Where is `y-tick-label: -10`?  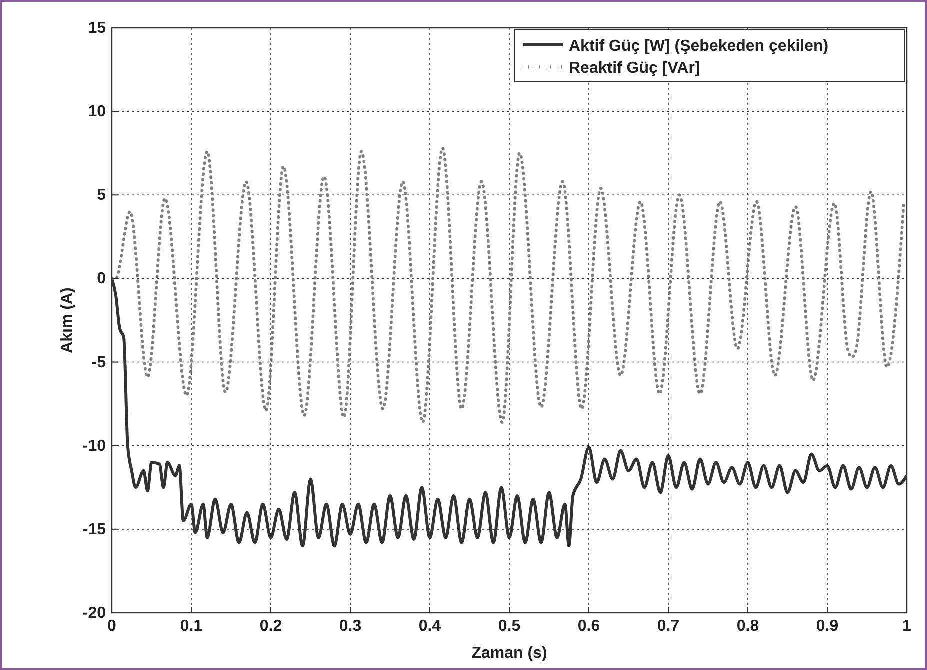 y-tick-label: -10 is located at coordinates (94, 446).